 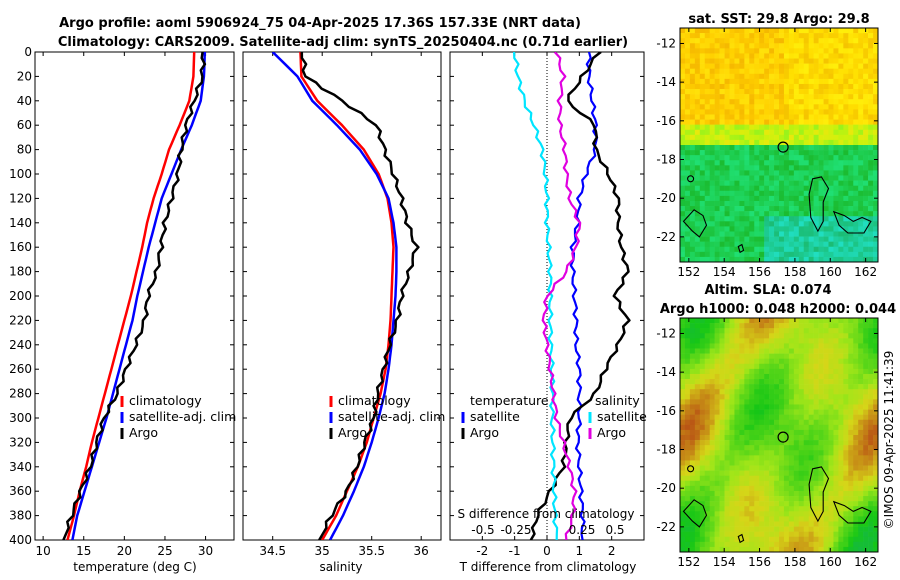 What do you see at coordinates (611, 432) in the screenshot?
I see `legend-label: Argo` at bounding box center [611, 432].